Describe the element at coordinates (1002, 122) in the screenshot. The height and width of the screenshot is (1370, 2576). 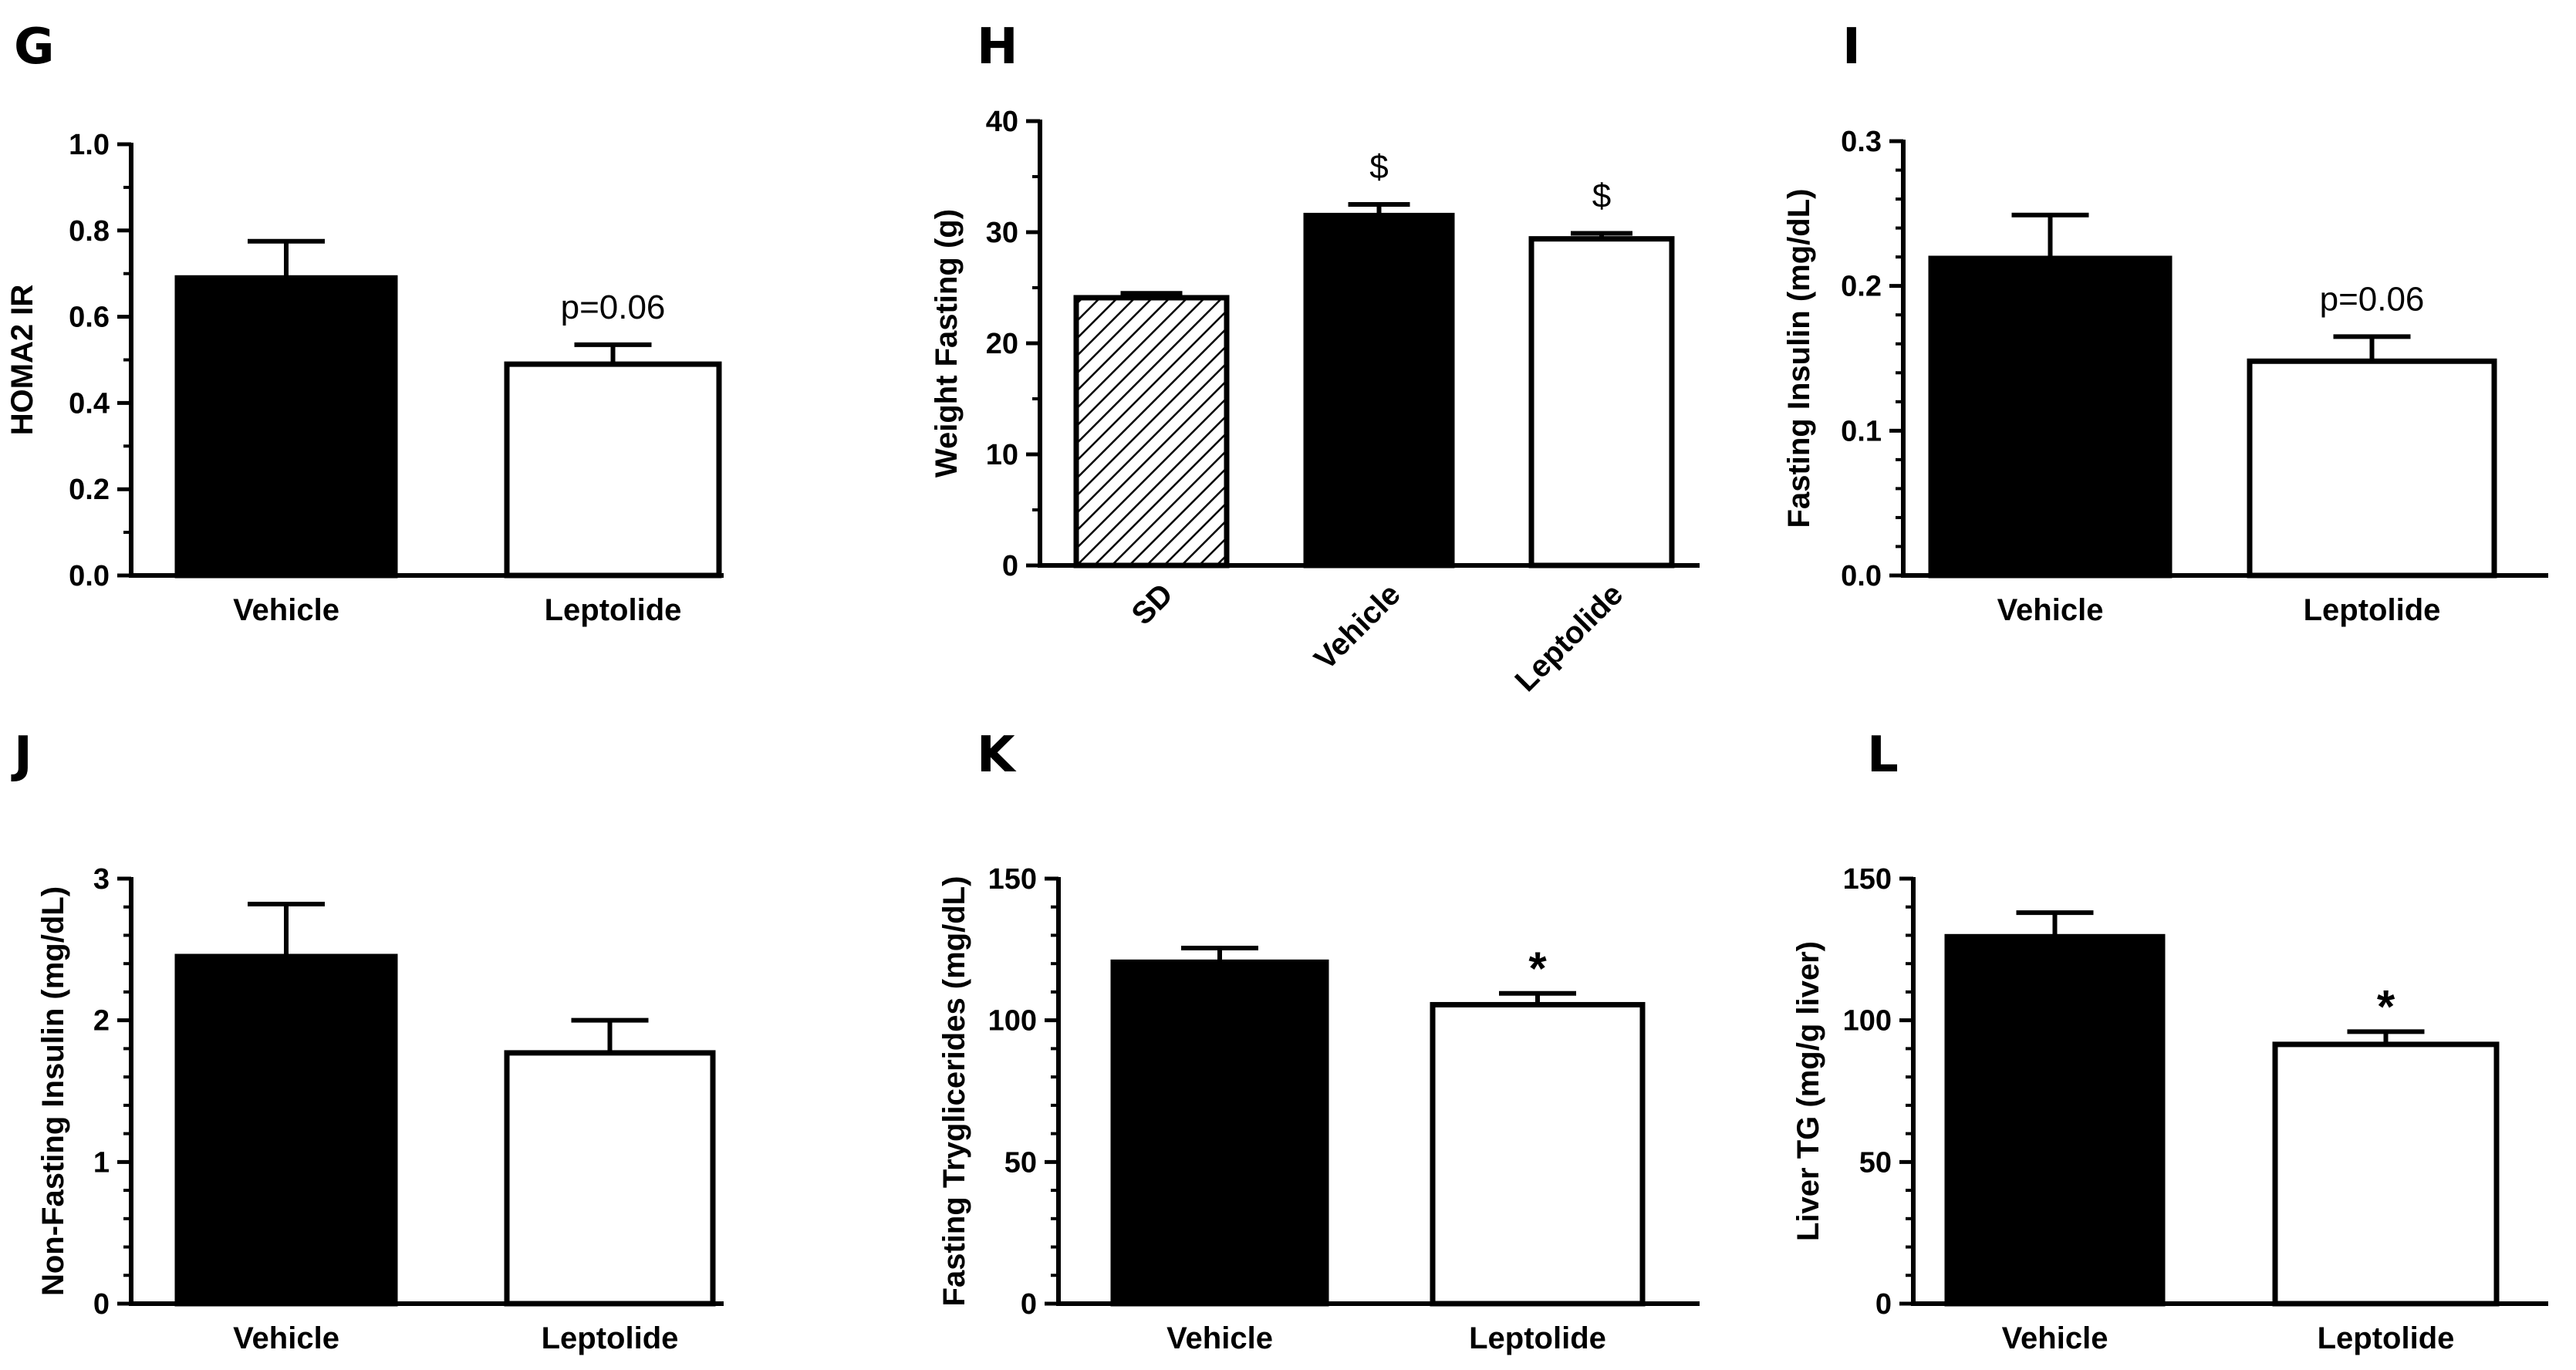
I see `y-tick-label: 40` at that location.